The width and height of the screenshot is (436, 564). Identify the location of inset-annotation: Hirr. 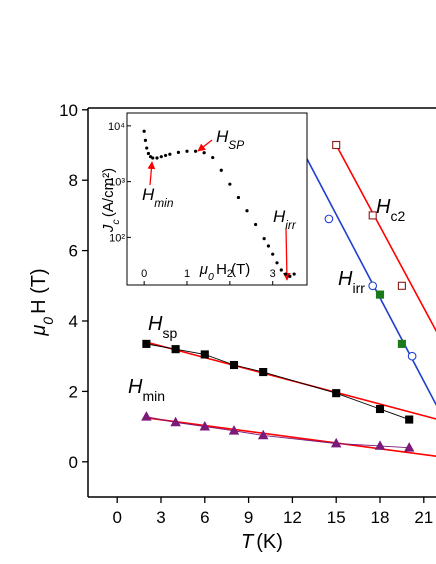
(285, 219).